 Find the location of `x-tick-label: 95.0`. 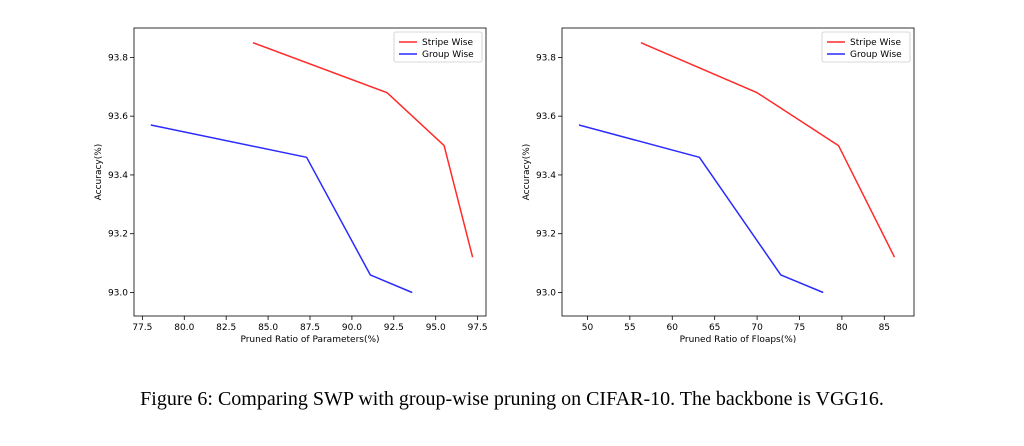

x-tick-label: 95.0 is located at coordinates (436, 328).